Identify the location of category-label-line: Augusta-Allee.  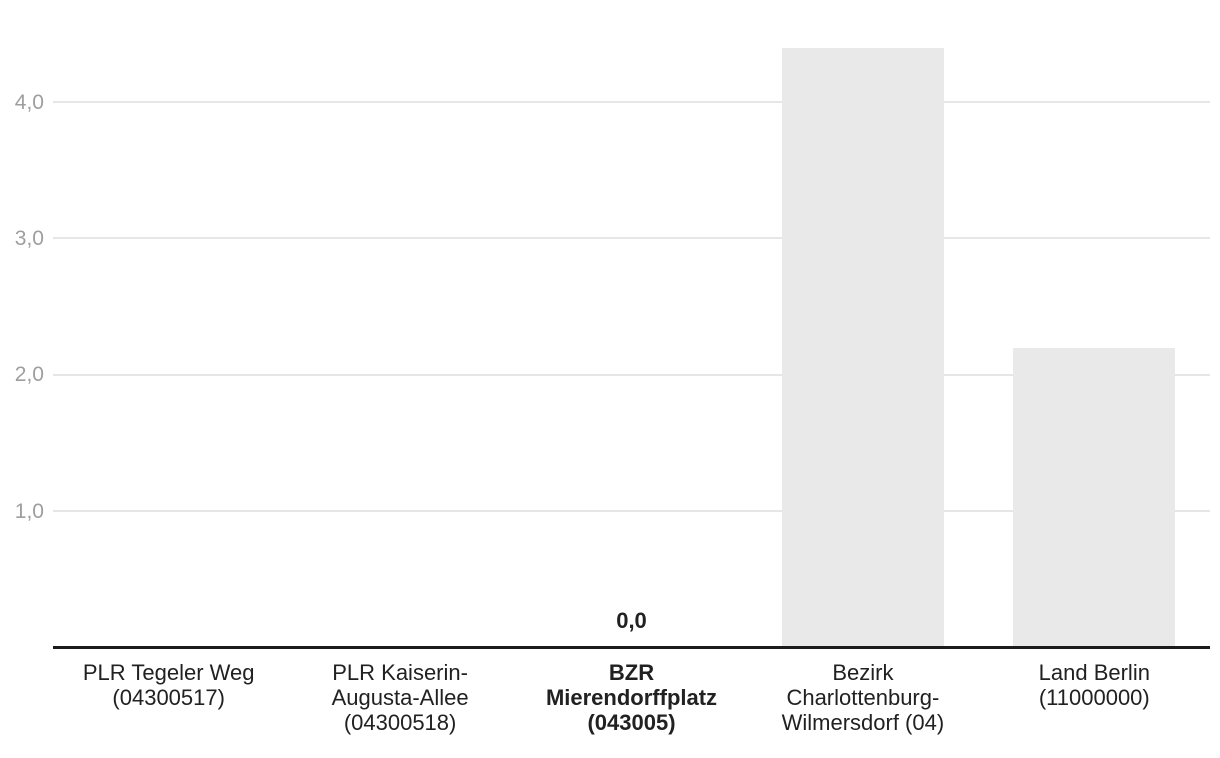
(400, 697).